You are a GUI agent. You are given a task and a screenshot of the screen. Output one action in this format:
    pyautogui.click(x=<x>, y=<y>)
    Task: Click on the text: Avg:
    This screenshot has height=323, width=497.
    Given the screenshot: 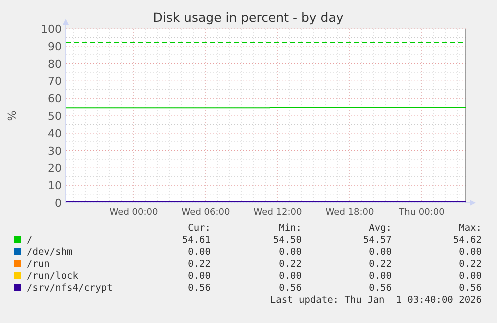 What is the action you would take?
    pyautogui.click(x=380, y=228)
    